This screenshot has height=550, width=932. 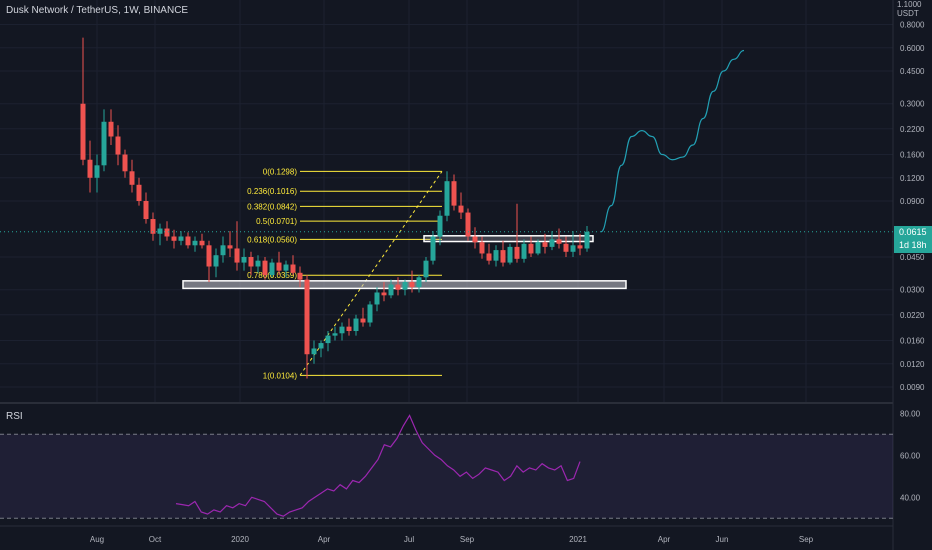 I want to click on price-tick-label: 0.1600, so click(x=912, y=155).